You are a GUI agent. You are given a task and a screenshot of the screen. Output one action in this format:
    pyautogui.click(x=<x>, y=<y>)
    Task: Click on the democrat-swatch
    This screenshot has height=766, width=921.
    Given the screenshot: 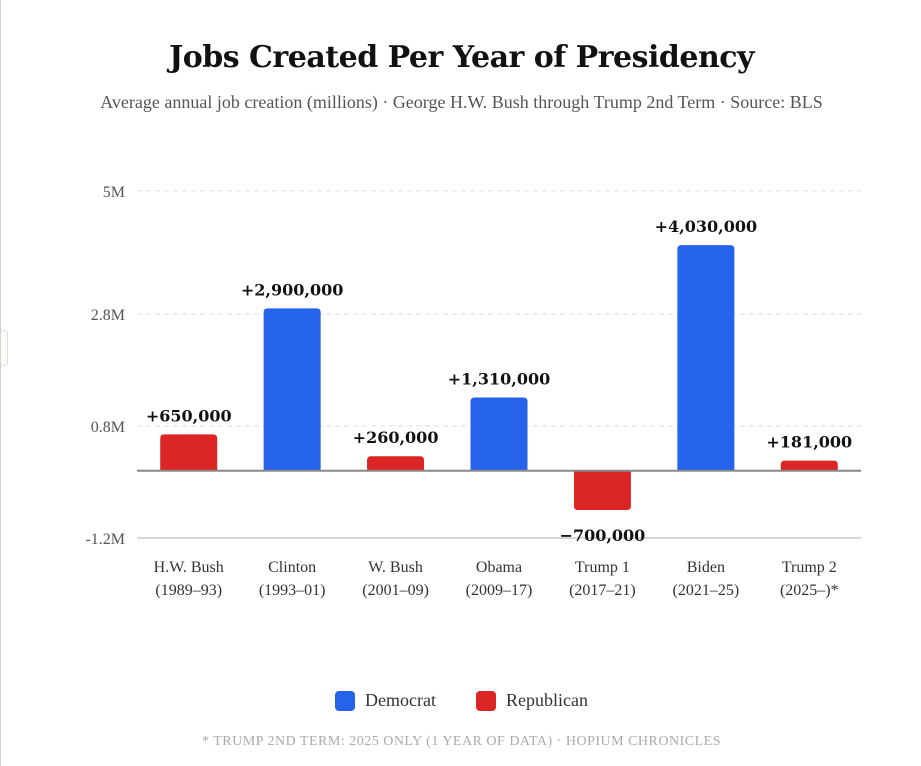 What is the action you would take?
    pyautogui.click(x=345, y=700)
    